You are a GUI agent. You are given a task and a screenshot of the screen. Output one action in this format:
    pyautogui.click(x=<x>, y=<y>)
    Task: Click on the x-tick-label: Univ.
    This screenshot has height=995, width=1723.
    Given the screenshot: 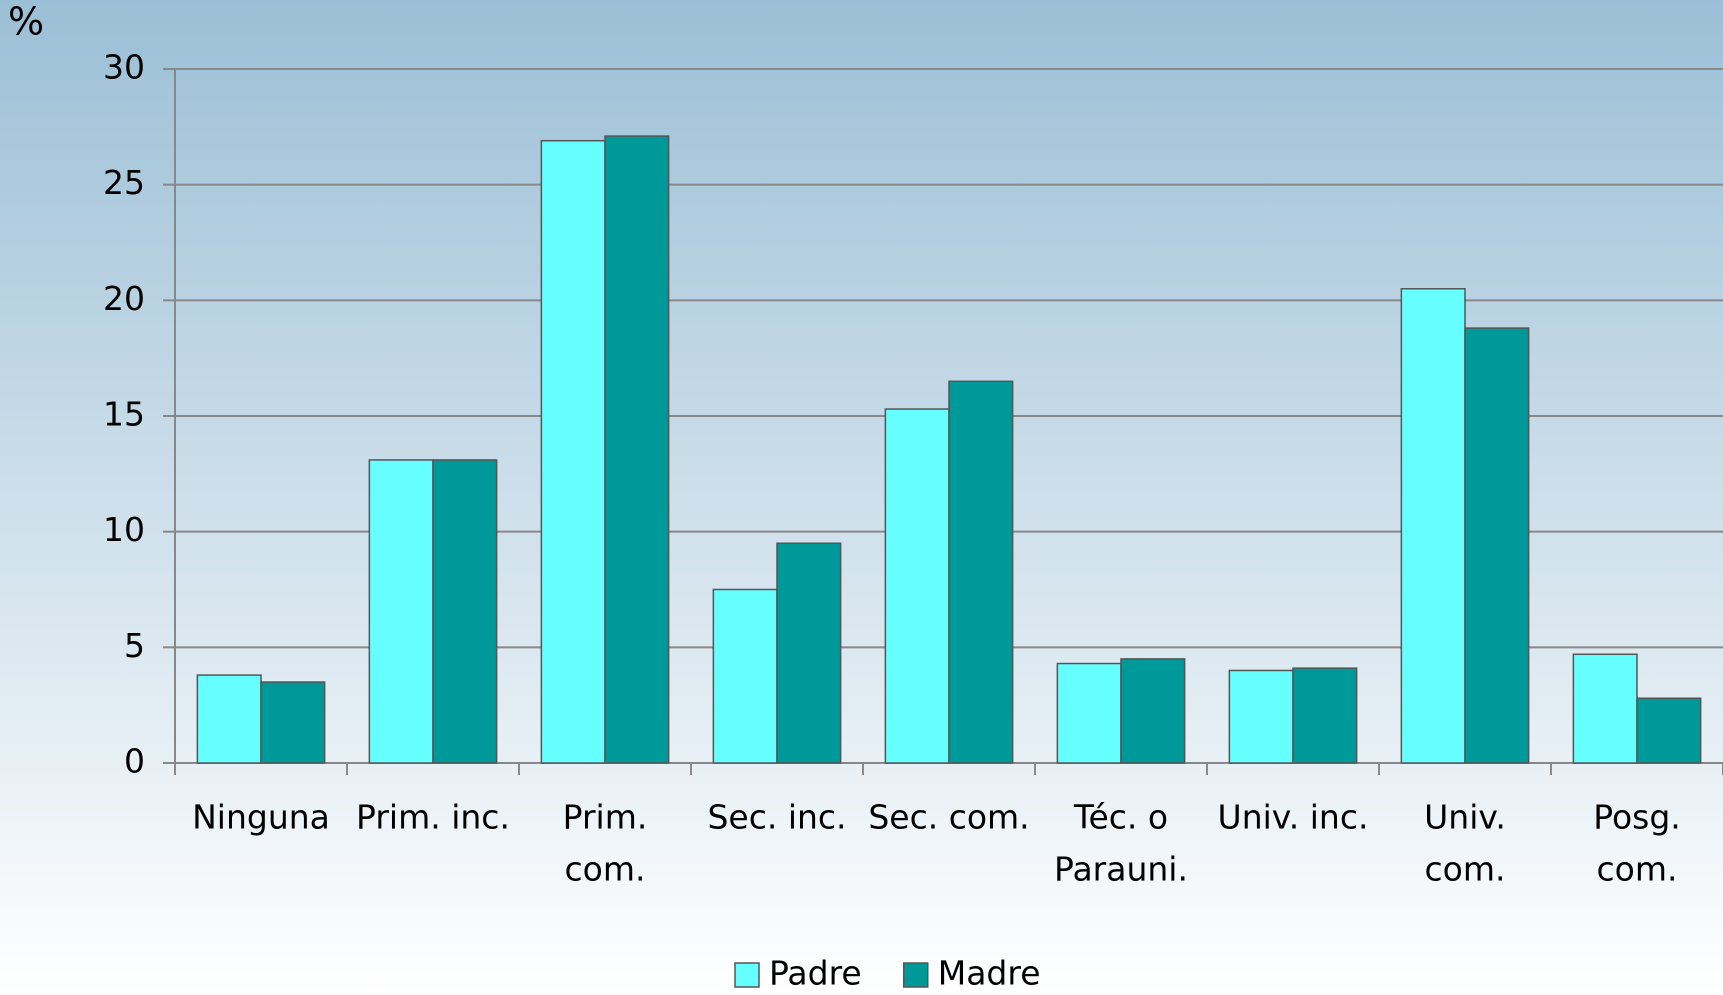 What is the action you would take?
    pyautogui.click(x=1465, y=817)
    